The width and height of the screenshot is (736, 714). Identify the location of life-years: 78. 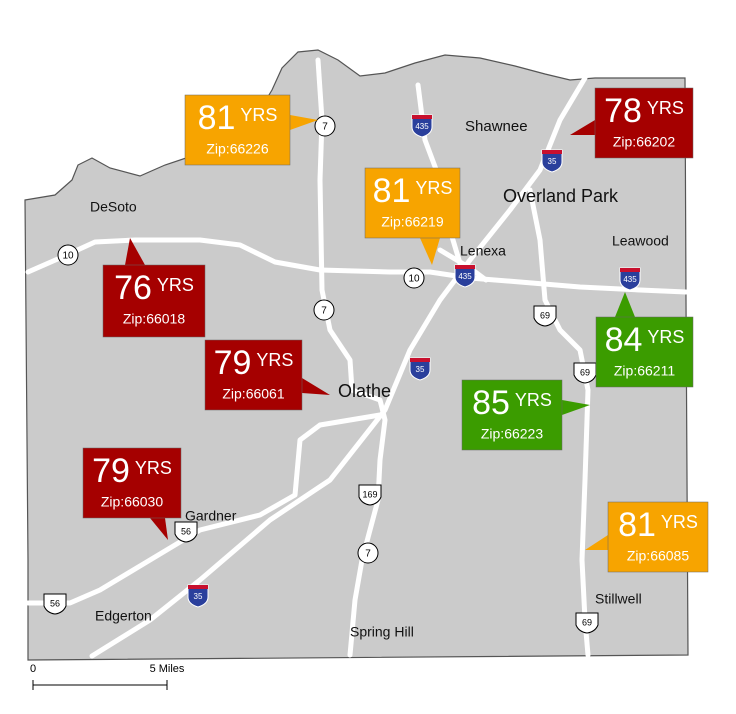
(623, 111).